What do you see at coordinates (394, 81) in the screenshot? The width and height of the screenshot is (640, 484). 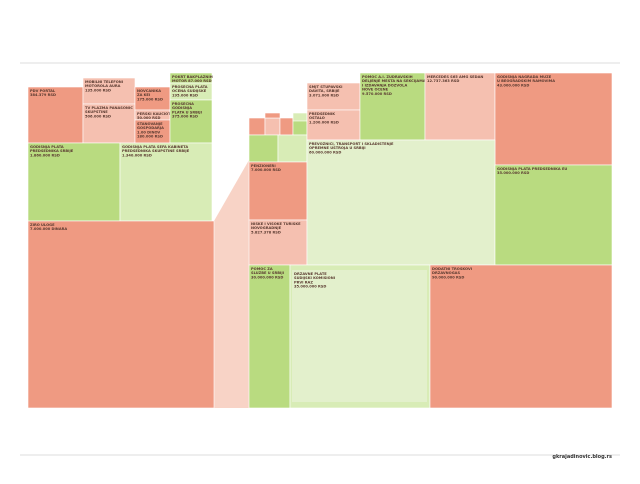 I see `block-label: DELJENJE MESTA NA SEKCIJAMA` at bounding box center [394, 81].